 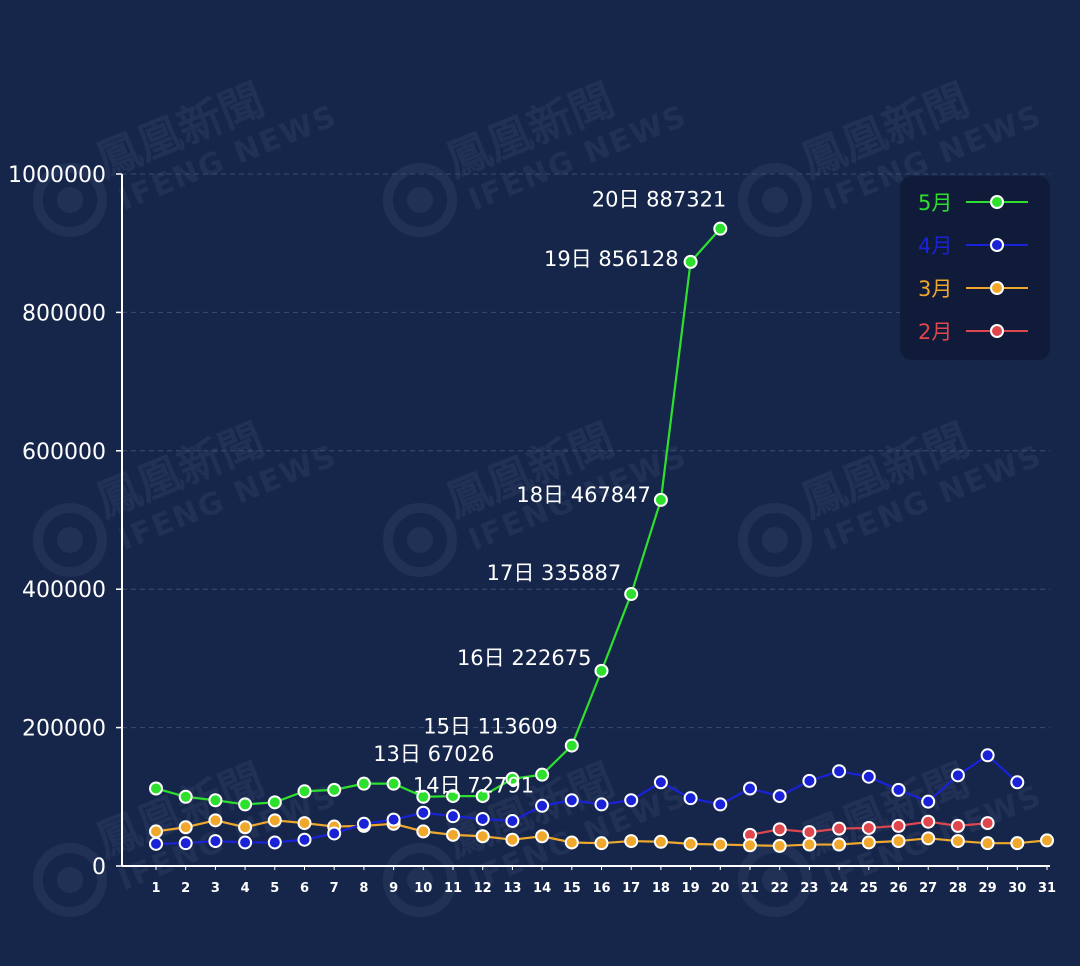 I want to click on y-tick-label: 0, so click(x=99, y=867).